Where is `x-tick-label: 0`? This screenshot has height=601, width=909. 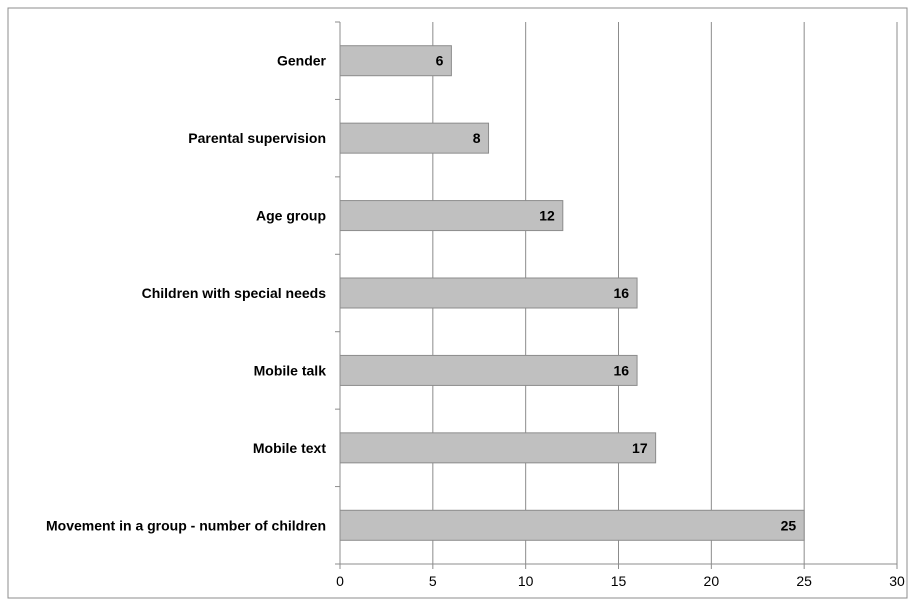
x-tick-label: 0 is located at coordinates (340, 581).